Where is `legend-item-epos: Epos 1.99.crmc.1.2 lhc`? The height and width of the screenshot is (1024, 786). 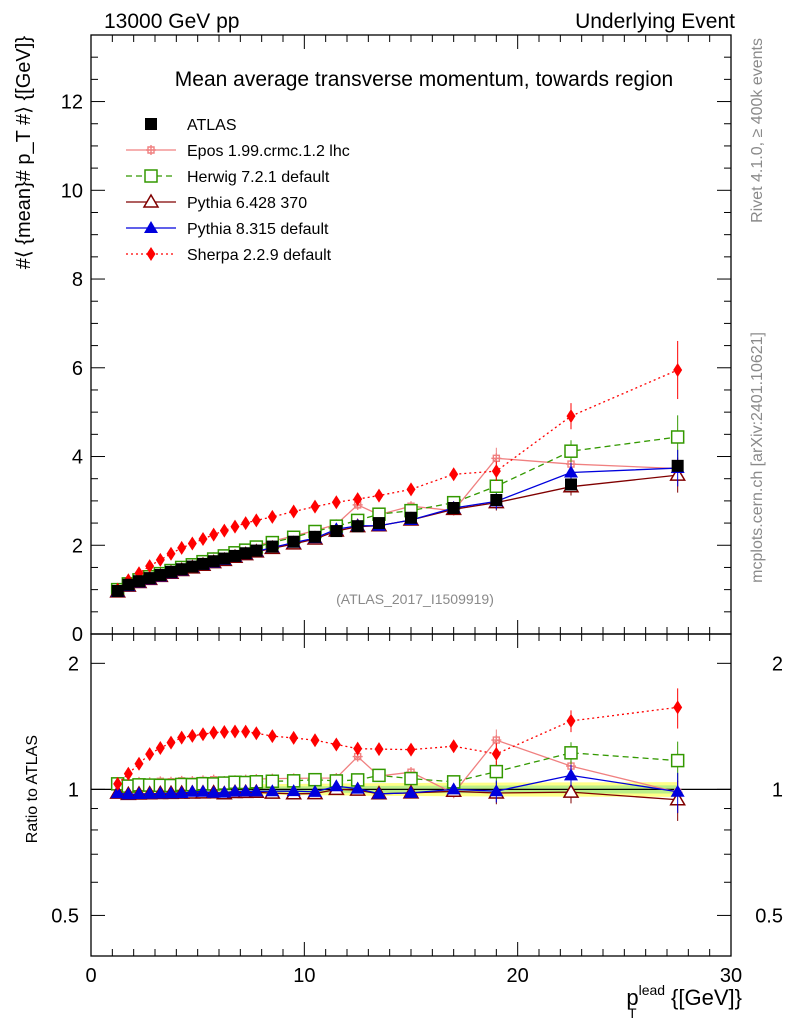 legend-item-epos: Epos 1.99.crmc.1.2 lhc is located at coordinates (238, 151).